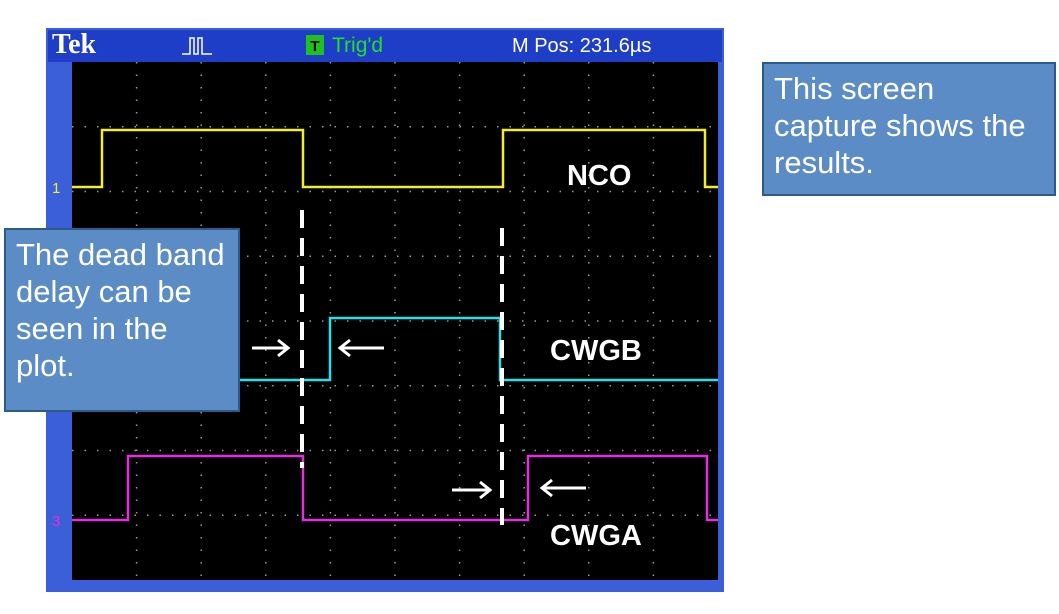 The width and height of the screenshot is (1059, 614). What do you see at coordinates (357, 45) in the screenshot?
I see `trigger-status: Trig'd` at bounding box center [357, 45].